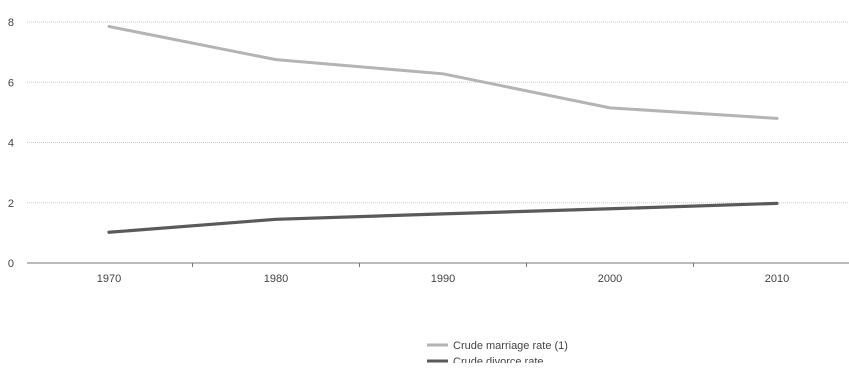 This screenshot has width=849, height=368. I want to click on y-tick-label: 6, so click(11, 83).